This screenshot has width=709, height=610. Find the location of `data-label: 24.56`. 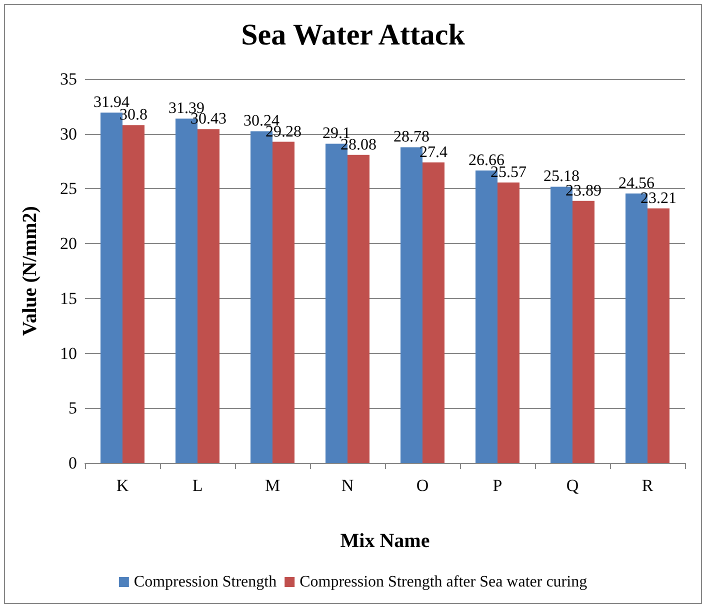

data-label: 24.56 is located at coordinates (636, 183).